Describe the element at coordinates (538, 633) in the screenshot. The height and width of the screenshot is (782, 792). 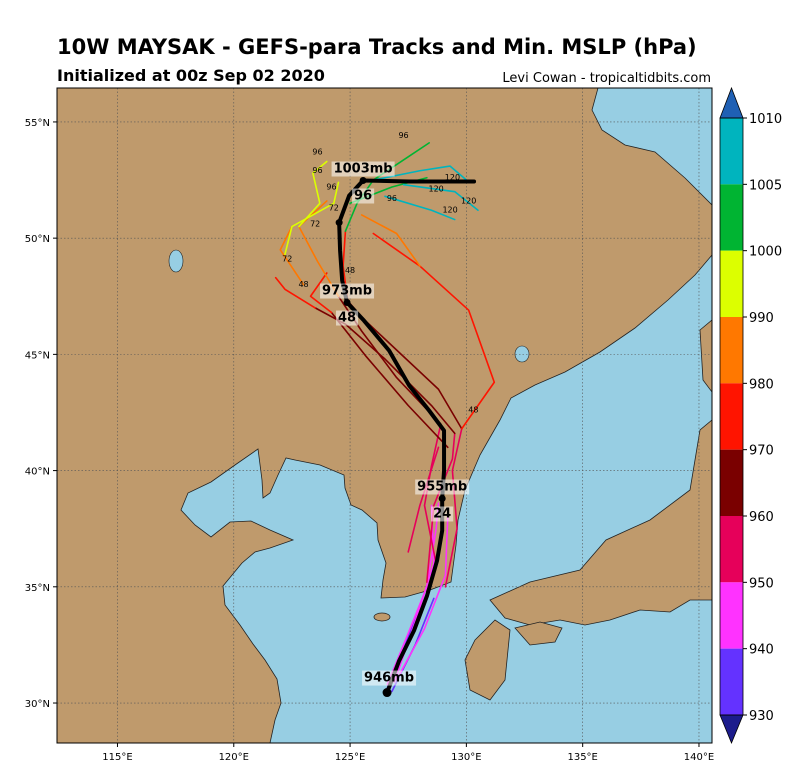
I see `shikoku` at that location.